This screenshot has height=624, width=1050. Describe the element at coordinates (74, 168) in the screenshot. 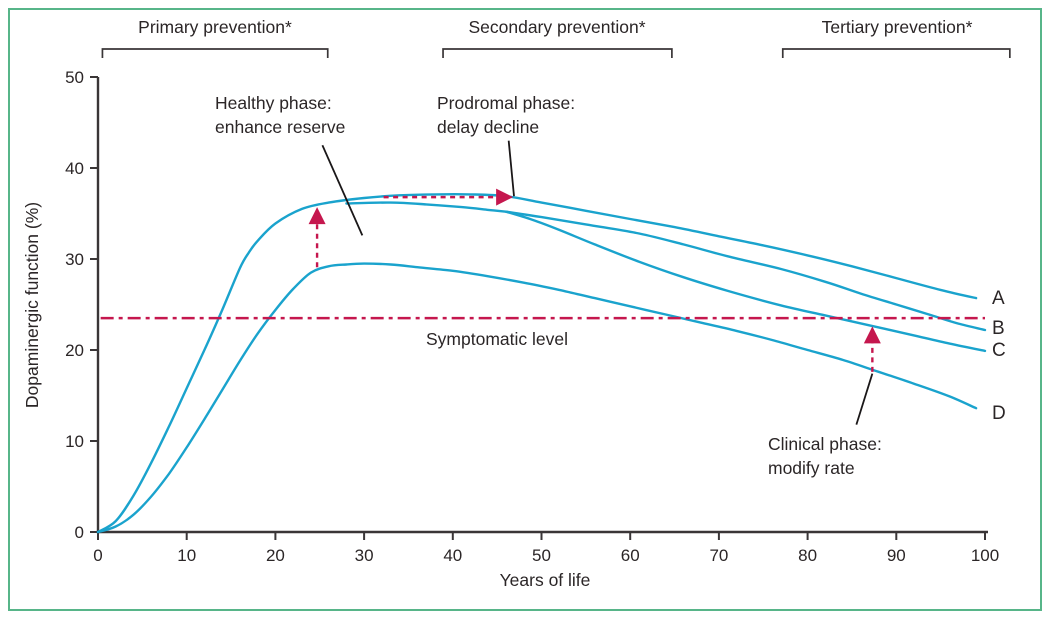

I see `y-tick-label: 40` at that location.